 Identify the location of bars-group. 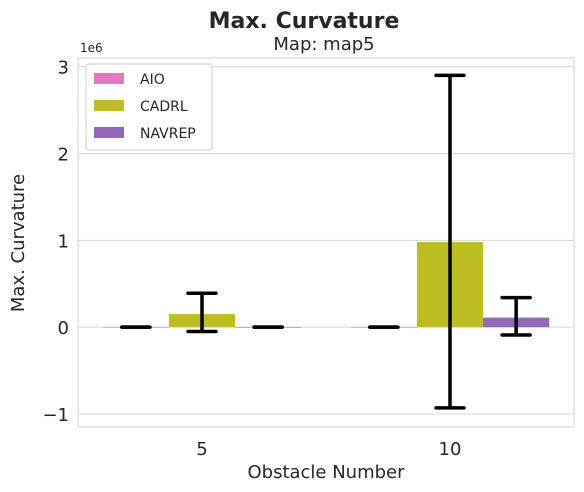
(326, 285).